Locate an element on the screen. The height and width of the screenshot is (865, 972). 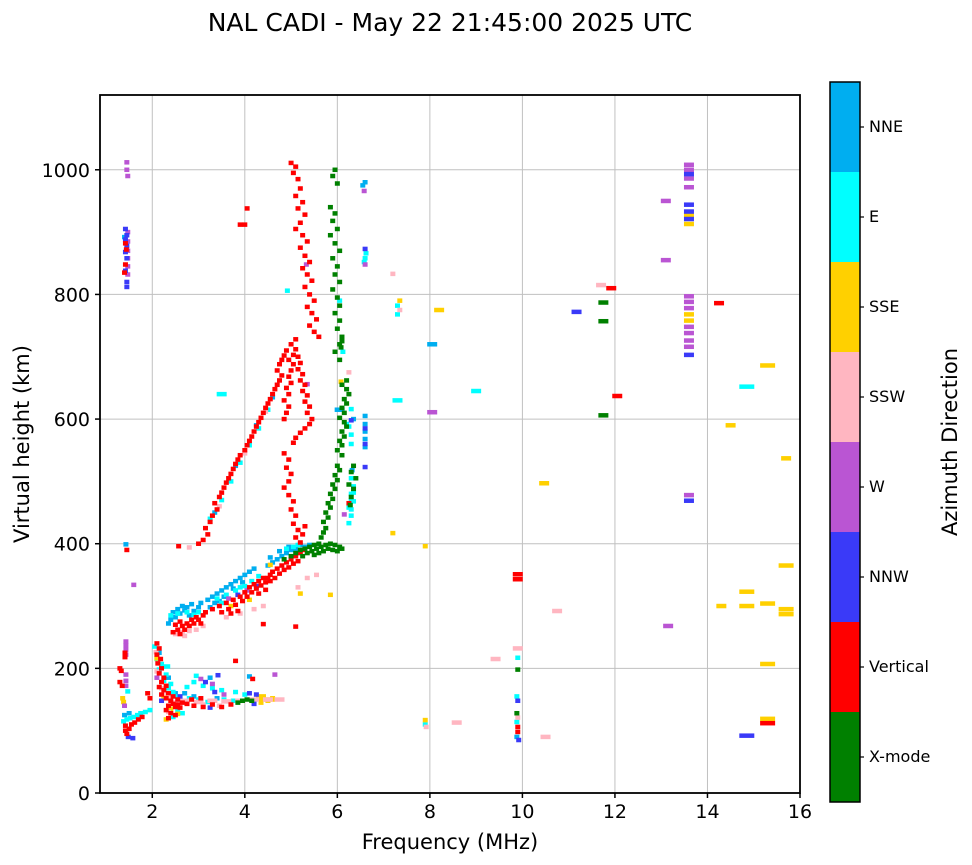
colorbar-frame is located at coordinates (845, 442).